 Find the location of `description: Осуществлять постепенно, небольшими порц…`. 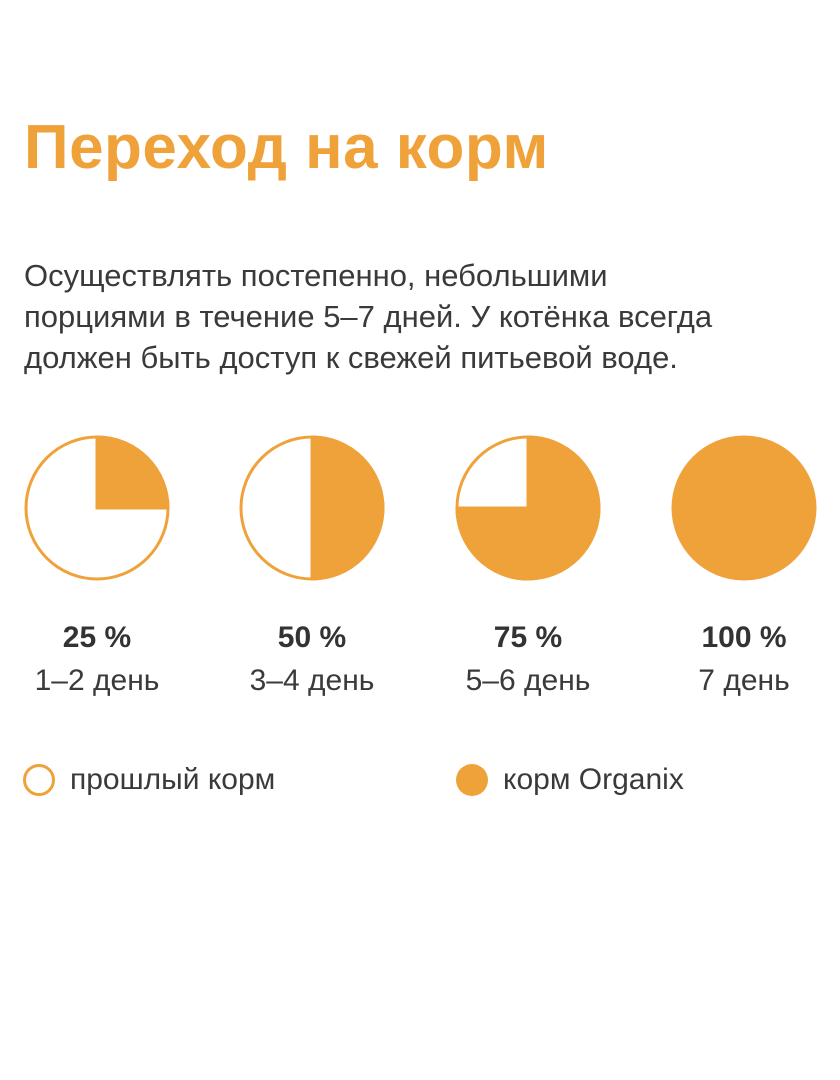

description: Осуществлять постепенно, небольшими порц… is located at coordinates (429, 316).